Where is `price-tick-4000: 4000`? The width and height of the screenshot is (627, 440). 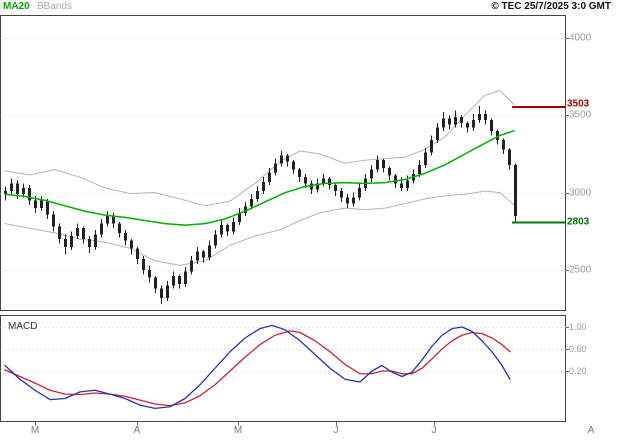 price-tick-4000: 4000 is located at coordinates (580, 38).